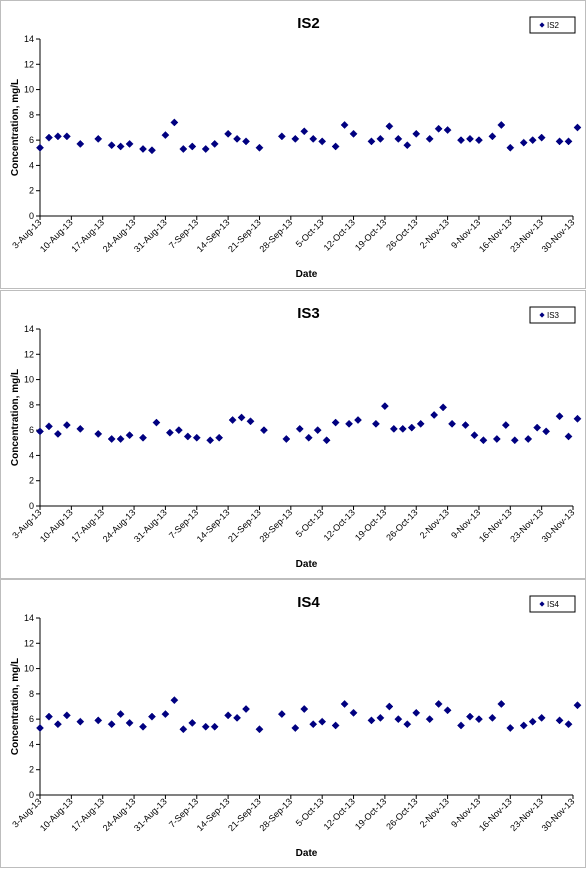  Describe the element at coordinates (119, 814) in the screenshot. I see `x-tick-label: 24-Aug-13` at that location.